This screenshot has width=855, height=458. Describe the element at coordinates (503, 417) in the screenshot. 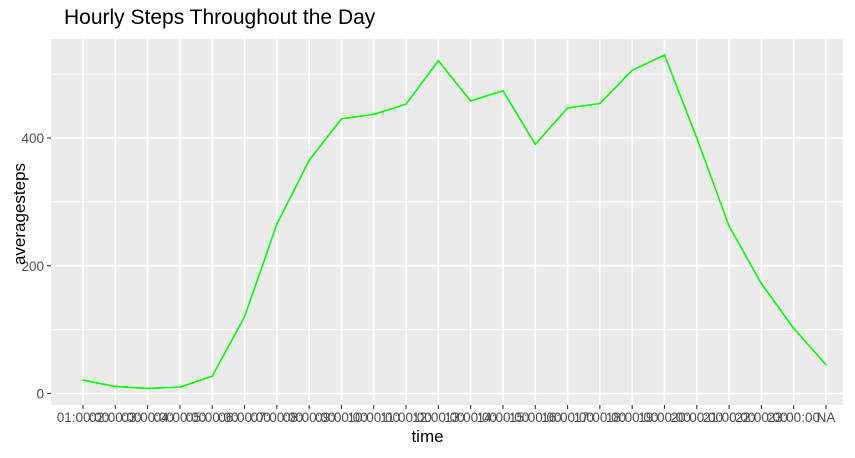

I see `x-tick-label: 14:00:00` at that location.